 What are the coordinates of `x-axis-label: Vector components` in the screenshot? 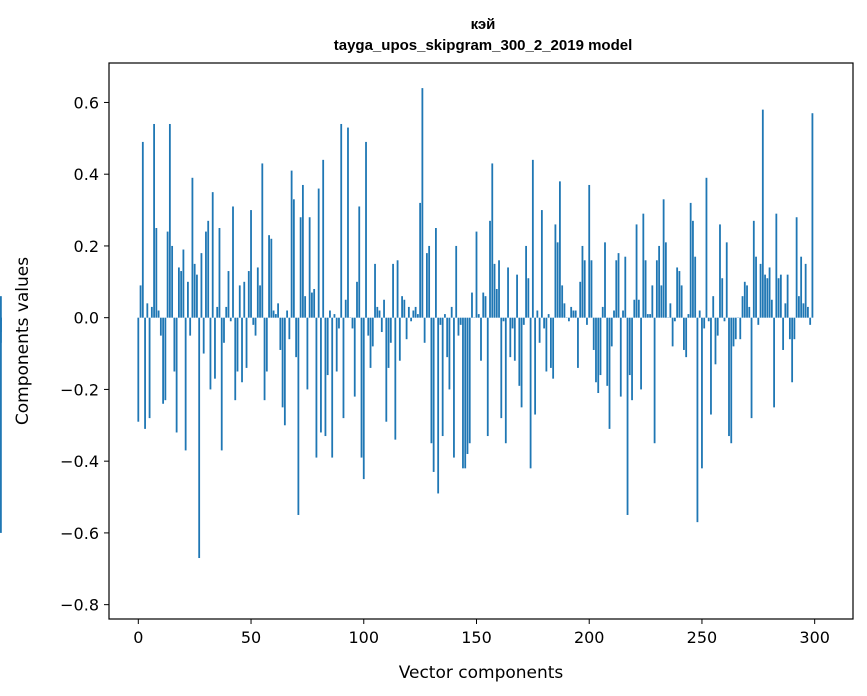 It's located at (481, 673).